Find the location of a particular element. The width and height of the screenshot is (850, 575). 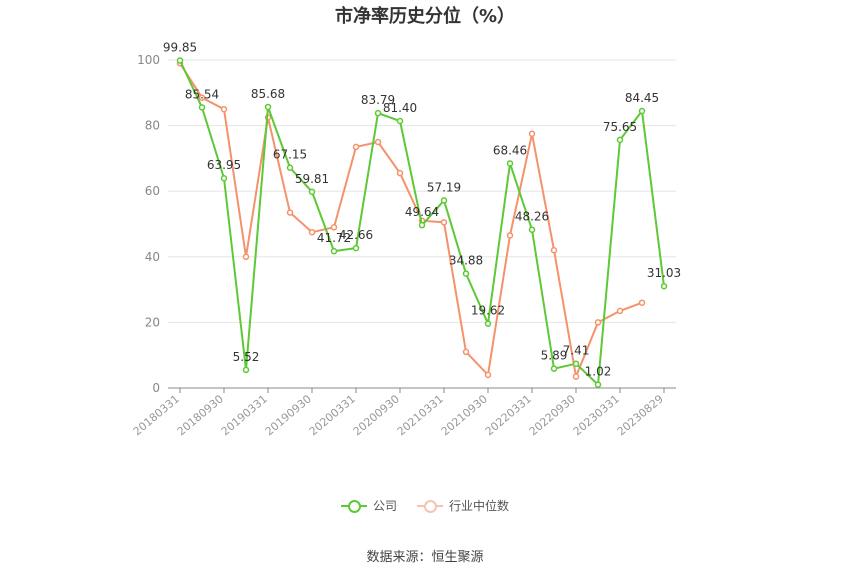

data-label: 59.81 is located at coordinates (312, 179).